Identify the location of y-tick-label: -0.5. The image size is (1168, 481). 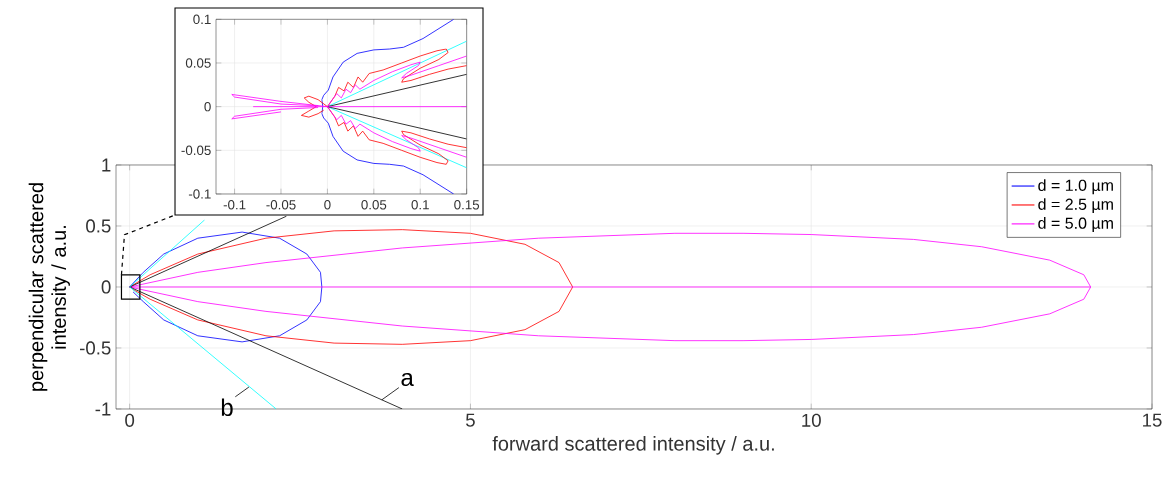
(95, 348).